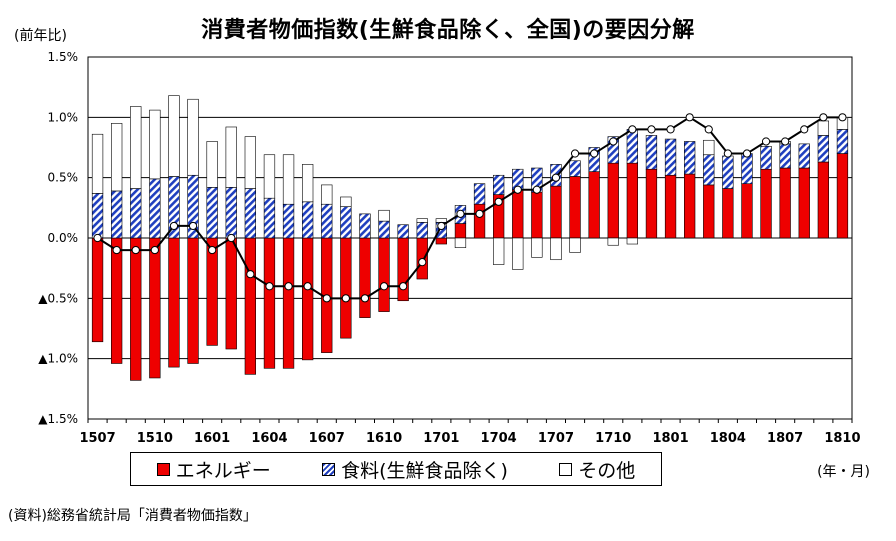 This screenshot has height=541, width=896. Describe the element at coordinates (842, 438) in the screenshot. I see `x-tick-label: 1810` at that location.